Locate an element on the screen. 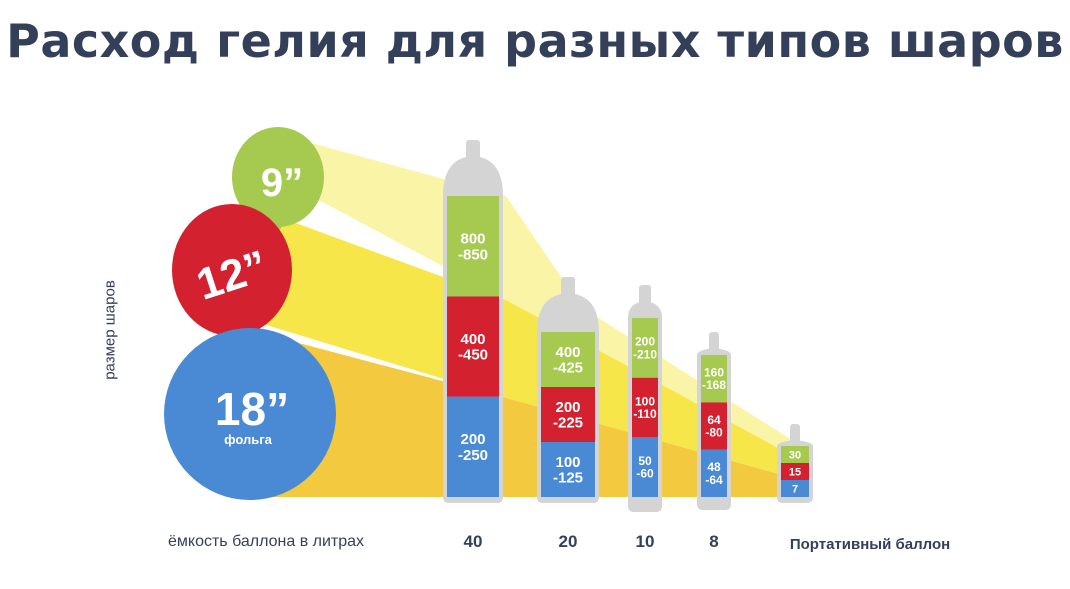 The image size is (1070, 589). balloons: 9”12”18”фольга is located at coordinates (250, 313).